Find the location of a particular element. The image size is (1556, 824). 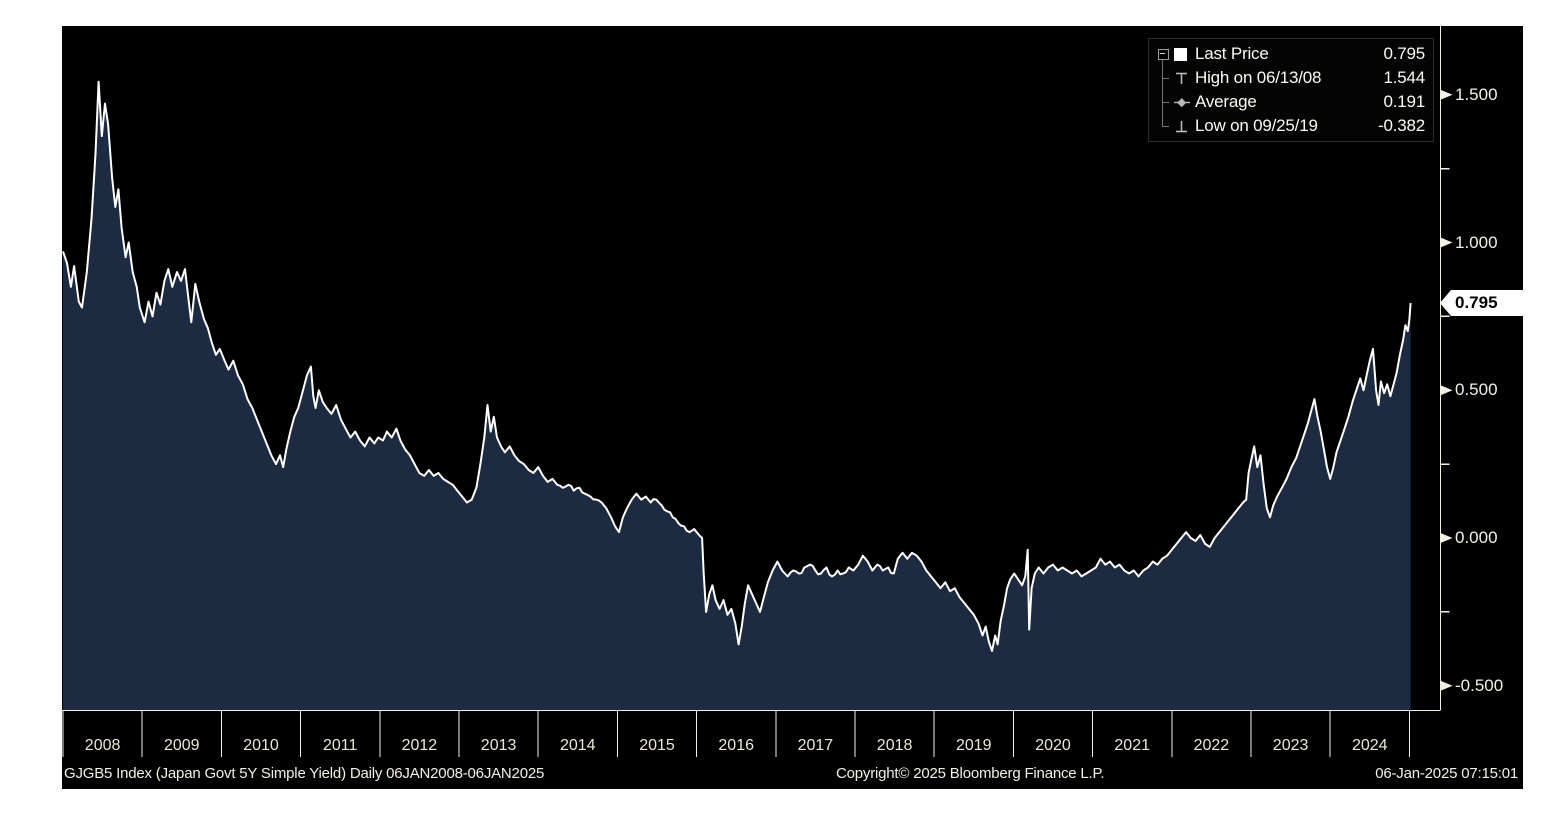

x-axis-year-label: 2014 is located at coordinates (577, 745).